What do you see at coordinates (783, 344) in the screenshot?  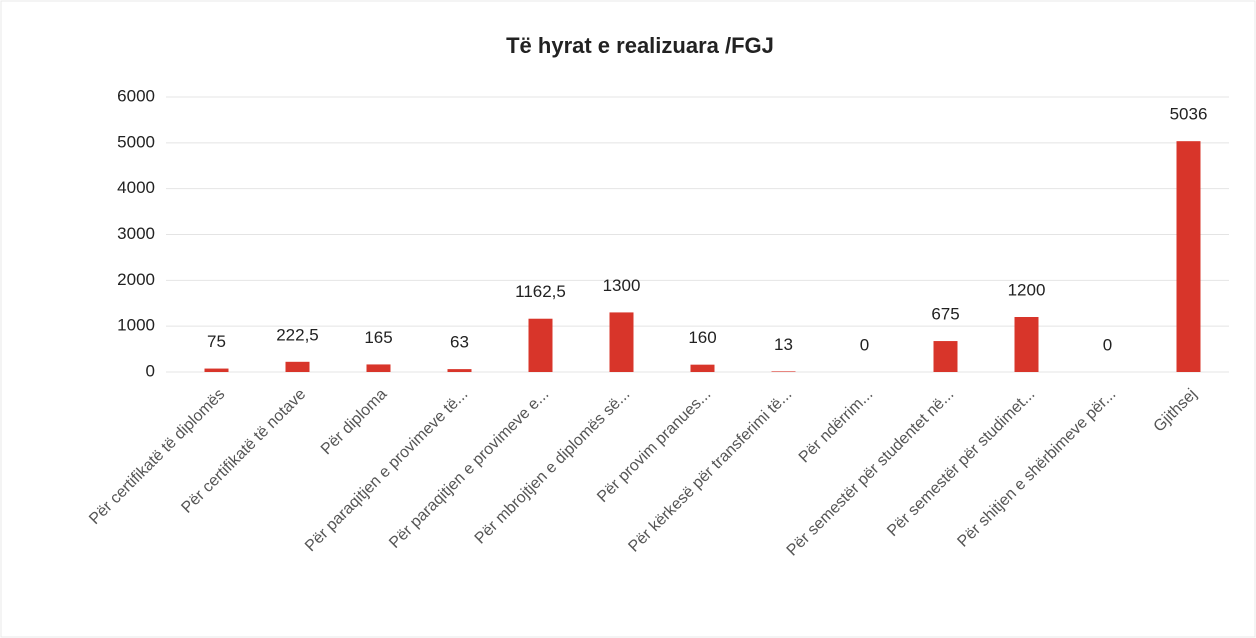 I see `data-label: 13` at bounding box center [783, 344].